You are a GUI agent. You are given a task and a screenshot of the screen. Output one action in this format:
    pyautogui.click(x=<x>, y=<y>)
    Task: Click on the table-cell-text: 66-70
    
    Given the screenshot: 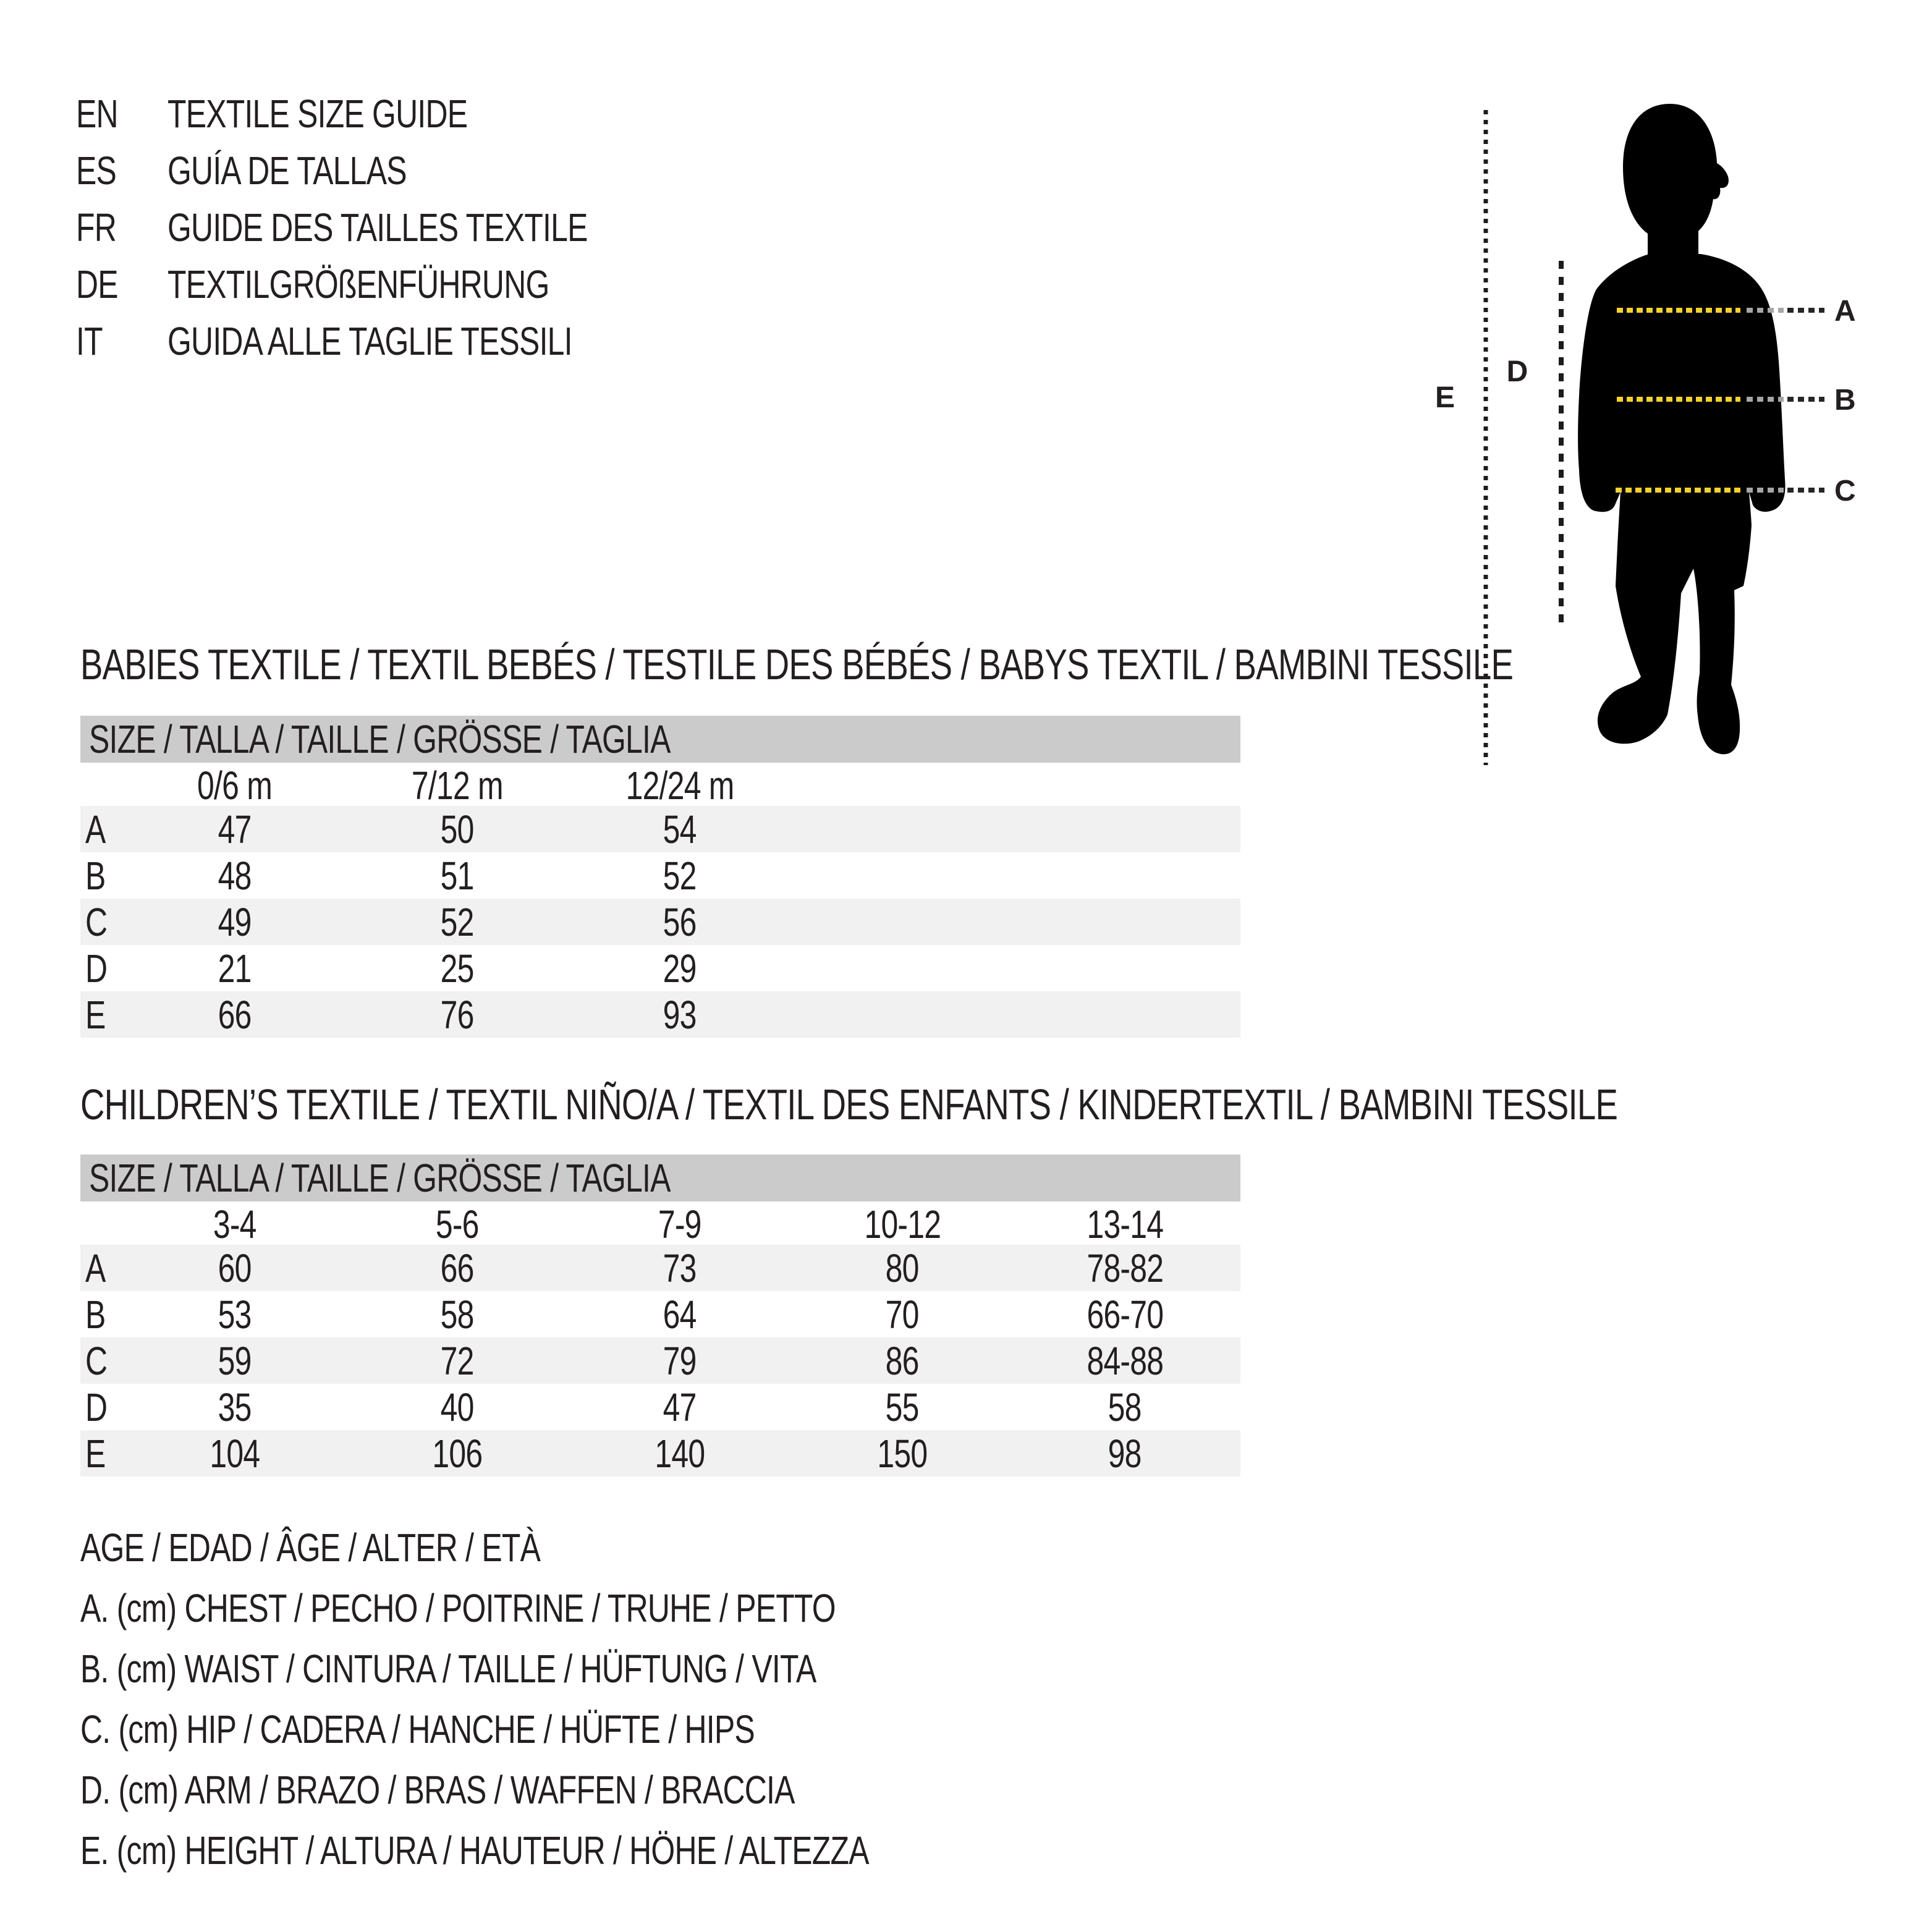 What is the action you would take?
    pyautogui.click(x=1125, y=1314)
    